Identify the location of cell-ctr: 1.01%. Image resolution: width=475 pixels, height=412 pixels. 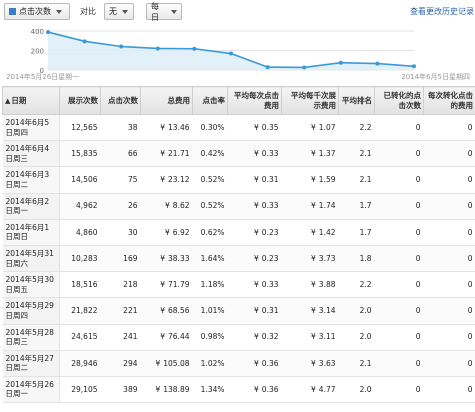
(210, 311).